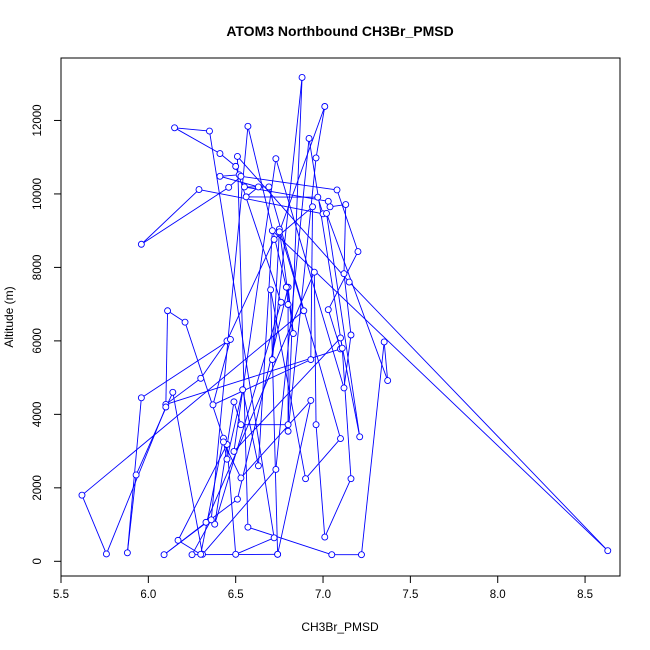 The width and height of the screenshot is (650, 650). What do you see at coordinates (9, 316) in the screenshot?
I see `y-axis-label: Altitude (m)` at bounding box center [9, 316].